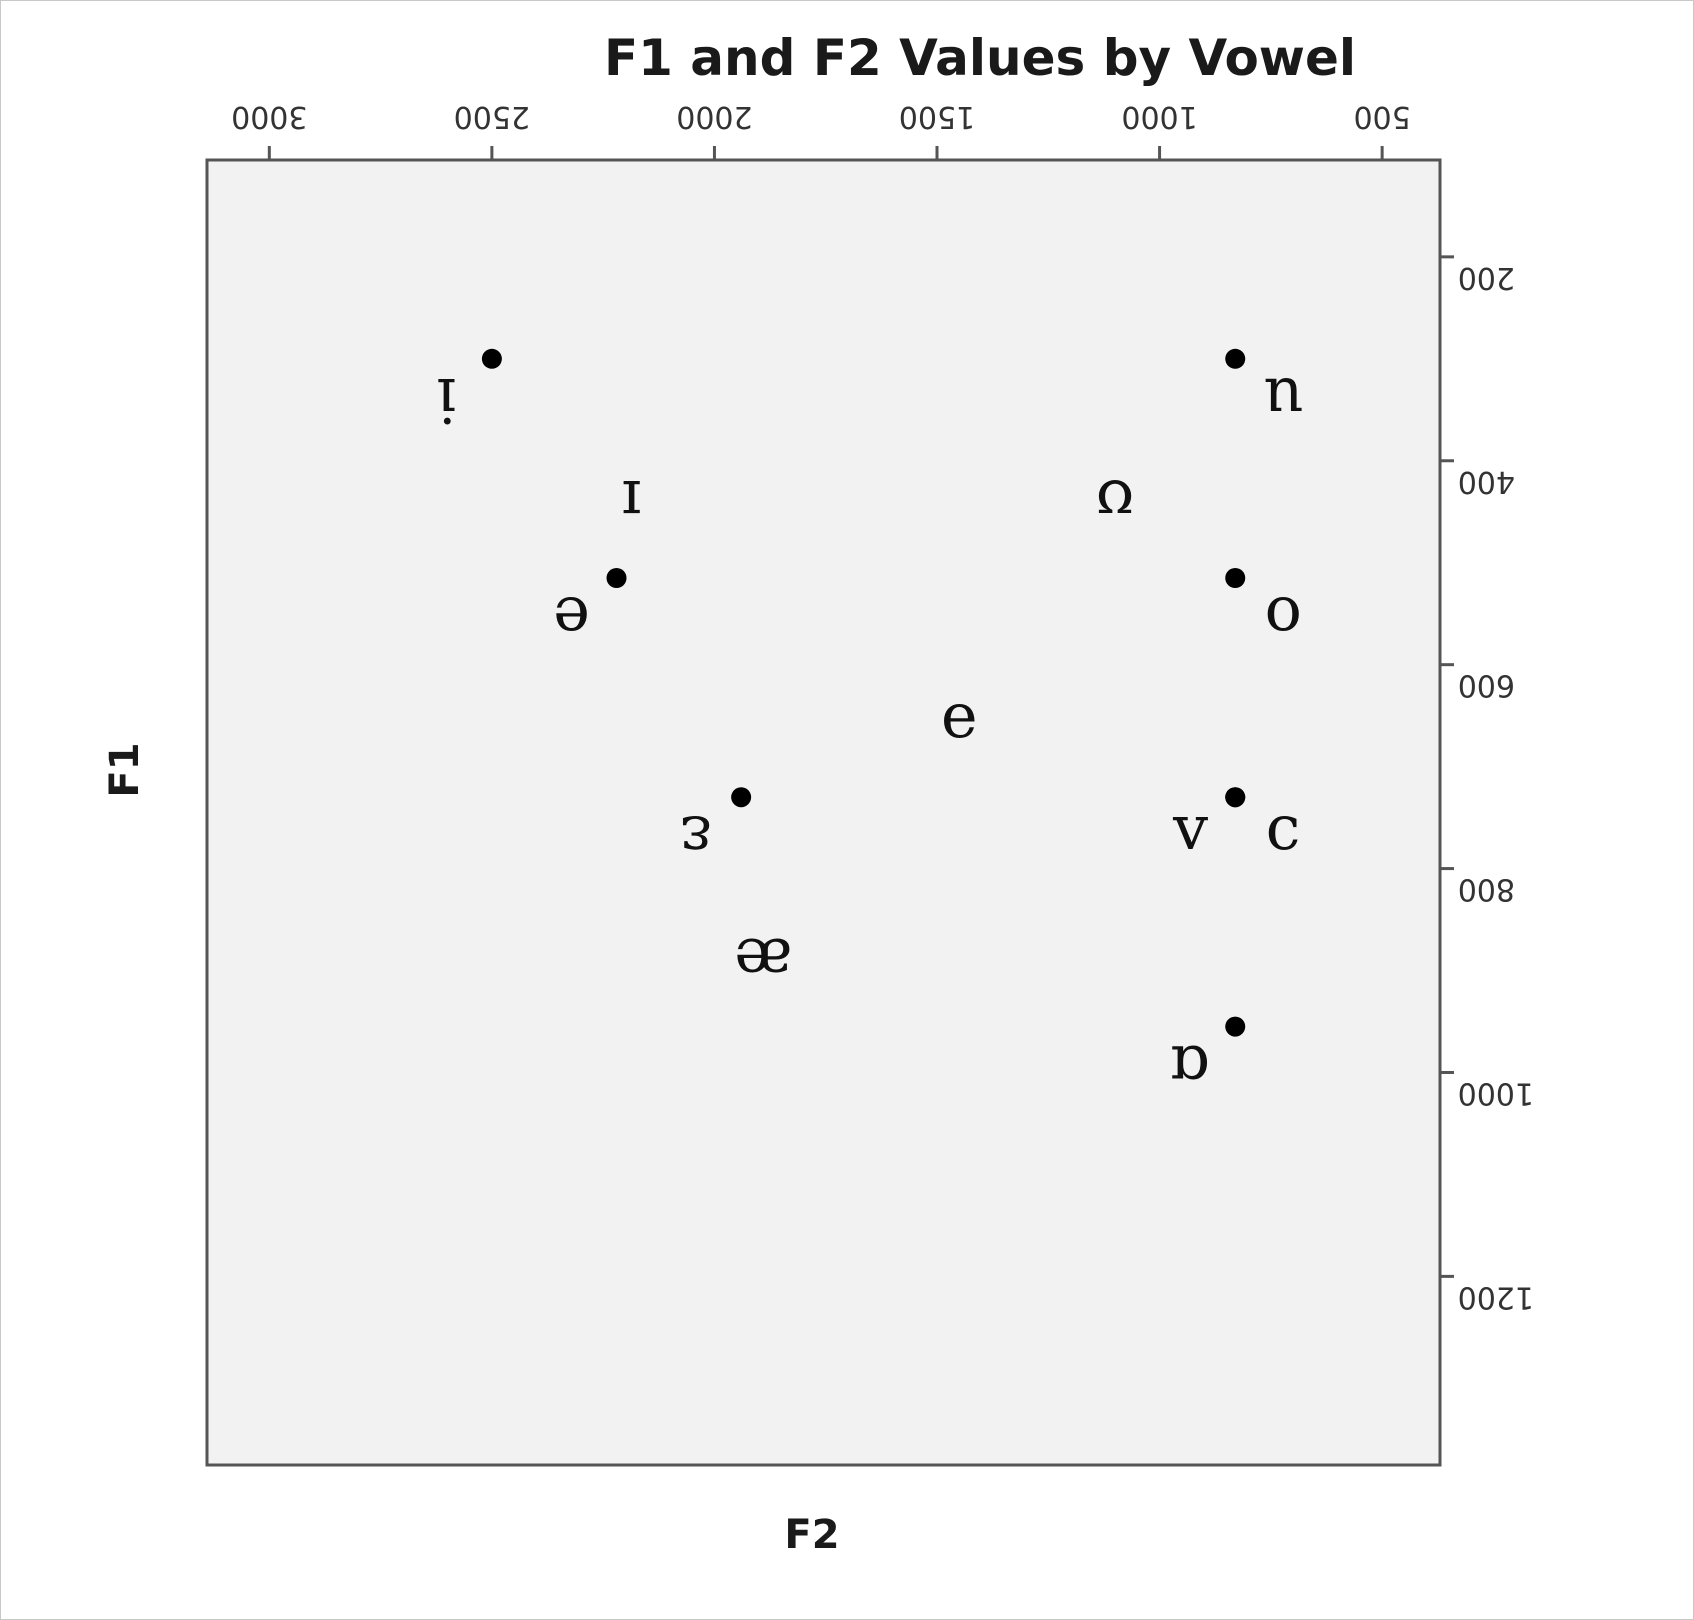 The height and width of the screenshot is (1620, 1694). I want to click on x-tick-label: 500, so click(1382, 116).